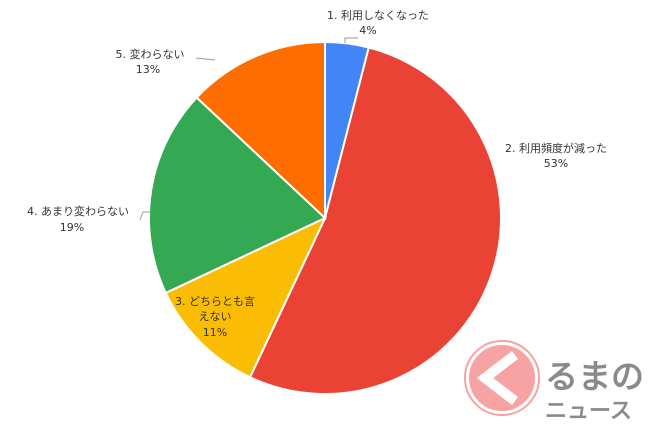 Image resolution: width=650 pixels, height=433 pixels. Describe the element at coordinates (215, 332) in the screenshot. I see `pct-3: 11%` at that location.